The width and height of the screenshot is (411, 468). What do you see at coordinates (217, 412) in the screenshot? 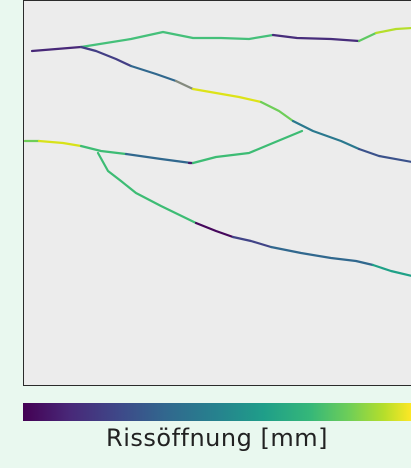
I see `colorbar` at bounding box center [217, 412].